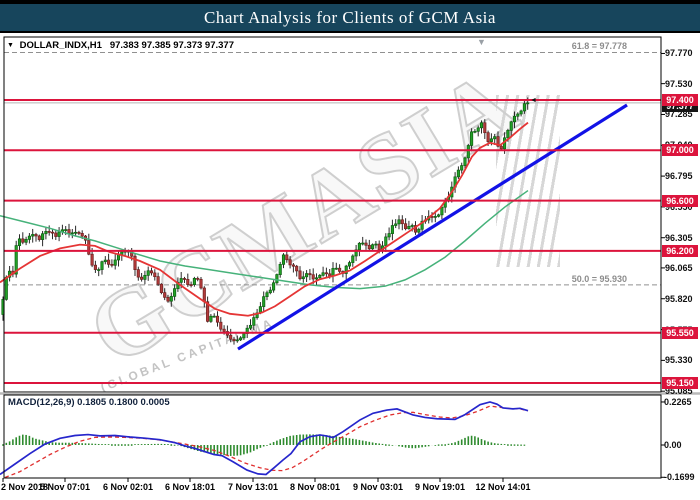 The image size is (700, 500). I want to click on macd-indicator-label: MACD(12,26,9) 0.1805 0.1800 0.0005, so click(89, 402).